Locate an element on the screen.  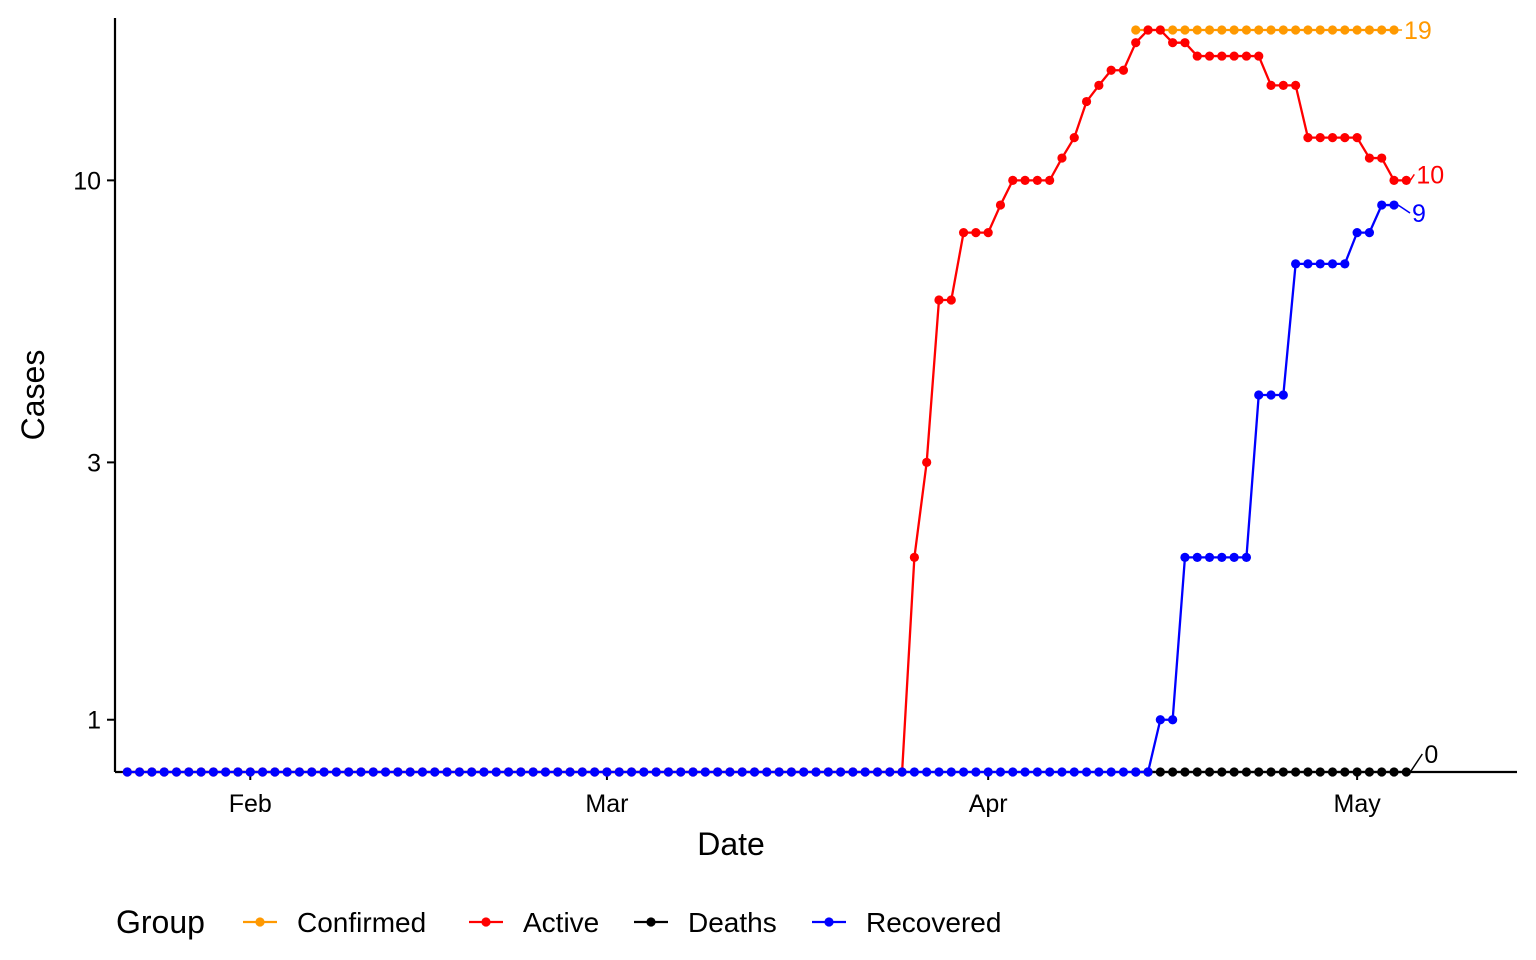
legend-item-deaths: Deaths is located at coordinates (705, 922).